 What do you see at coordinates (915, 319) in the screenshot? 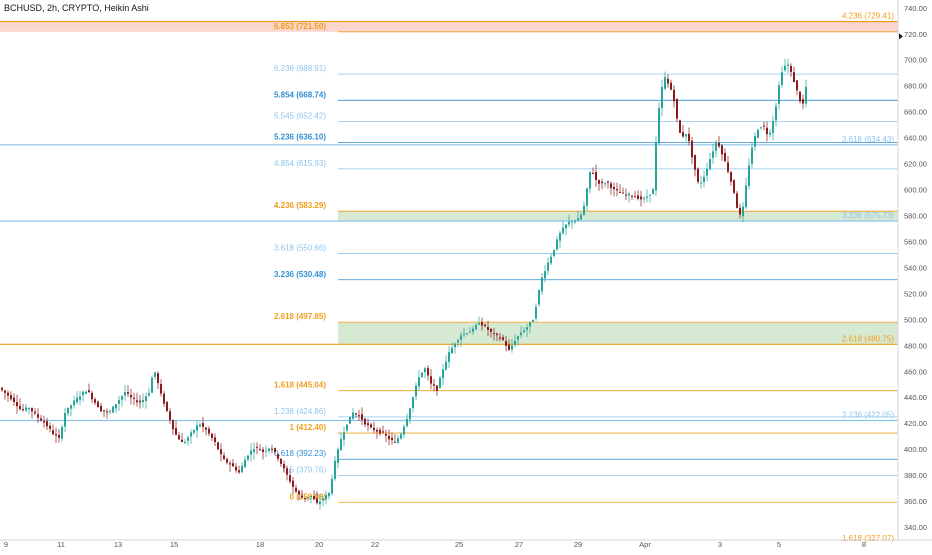
I see `y-tick-8: 500.00` at bounding box center [915, 319].